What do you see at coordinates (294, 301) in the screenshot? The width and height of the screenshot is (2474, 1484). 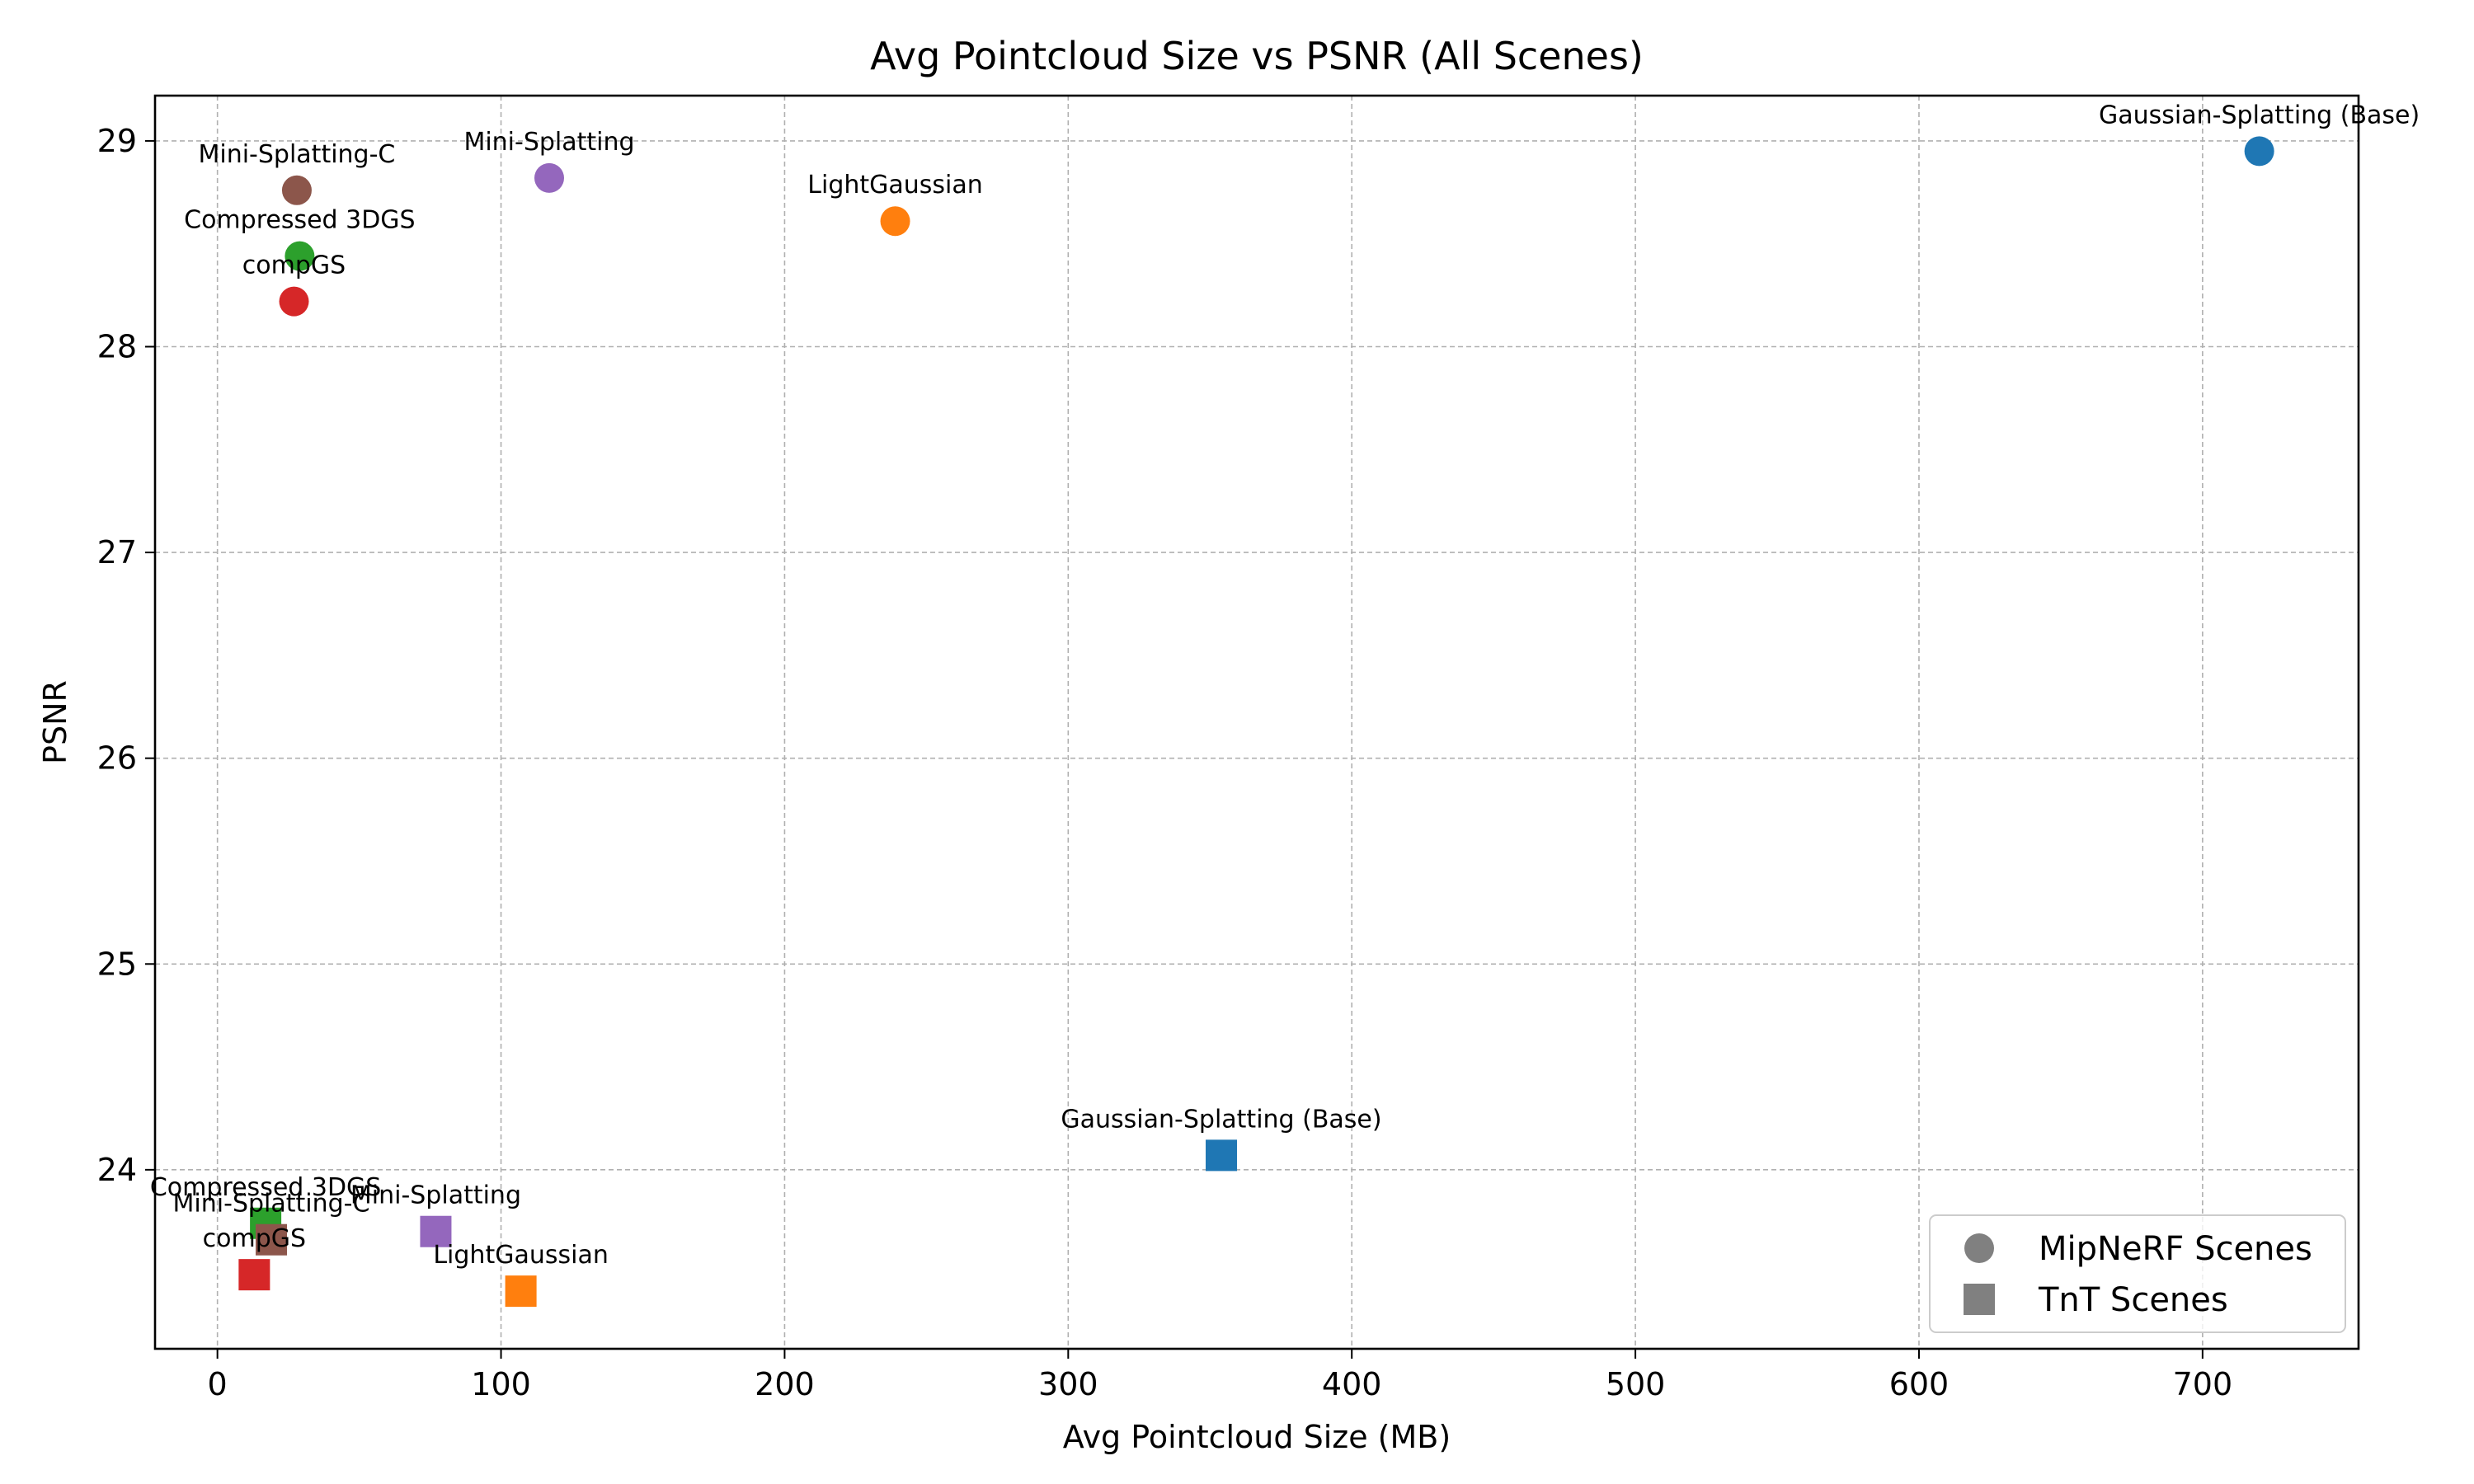 I see `point-compgs-mipnerf` at bounding box center [294, 301].